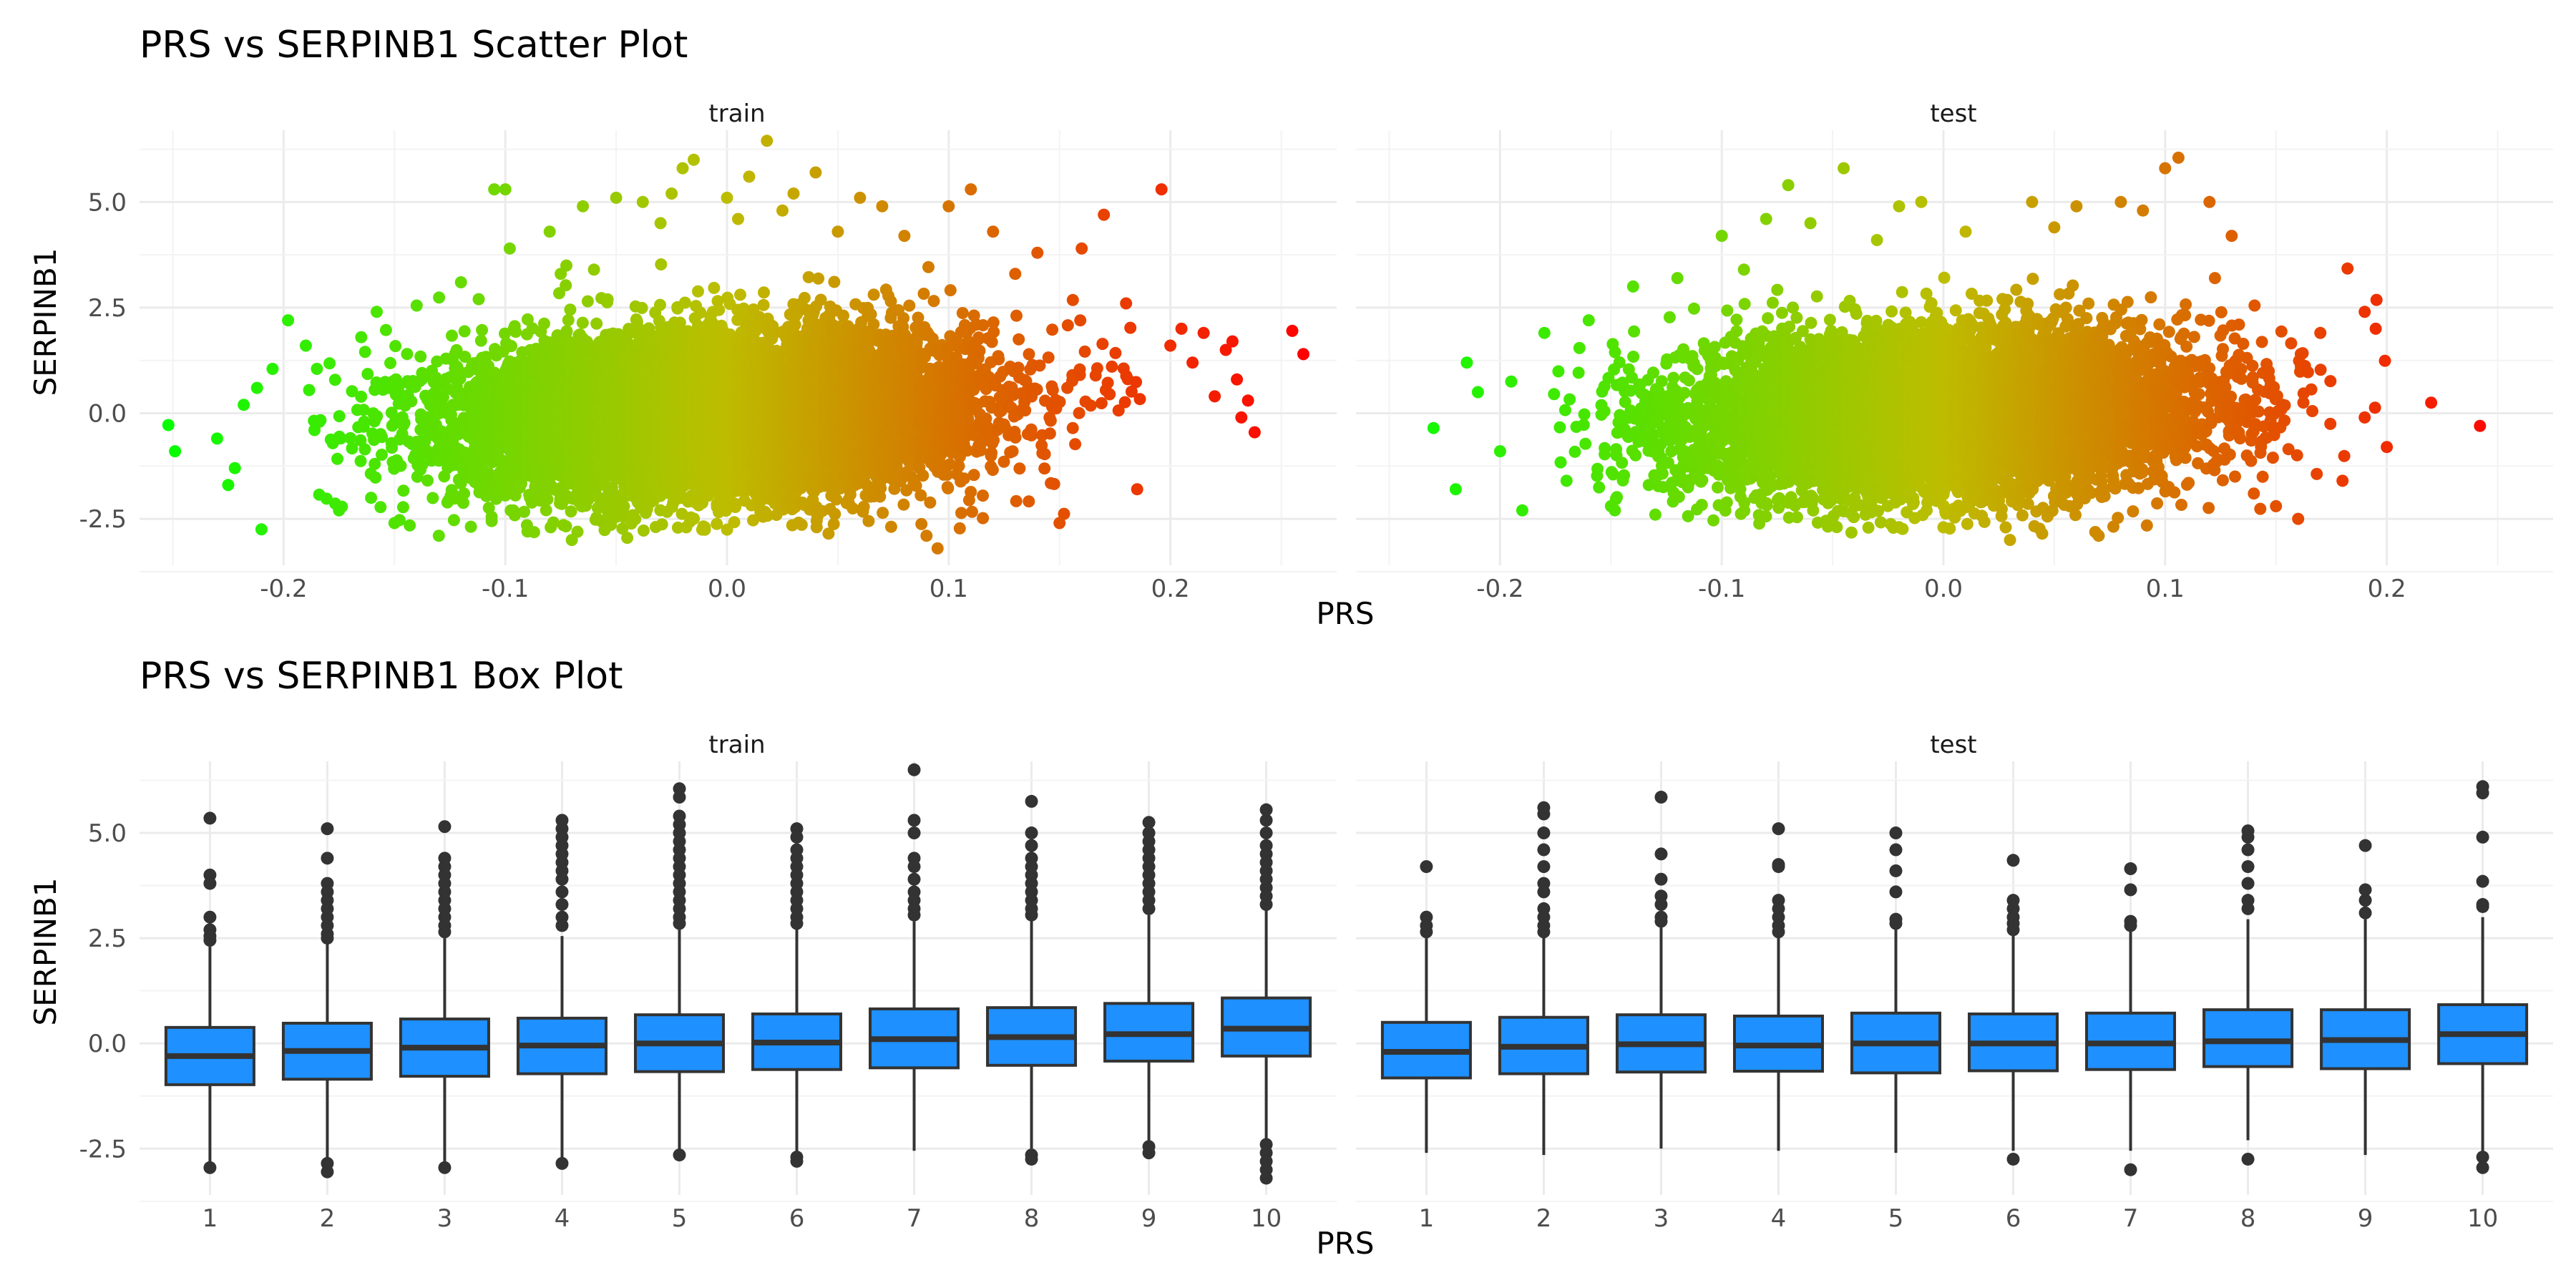  What do you see at coordinates (736, 113) in the screenshot?
I see `scatter-strip-train: train` at bounding box center [736, 113].